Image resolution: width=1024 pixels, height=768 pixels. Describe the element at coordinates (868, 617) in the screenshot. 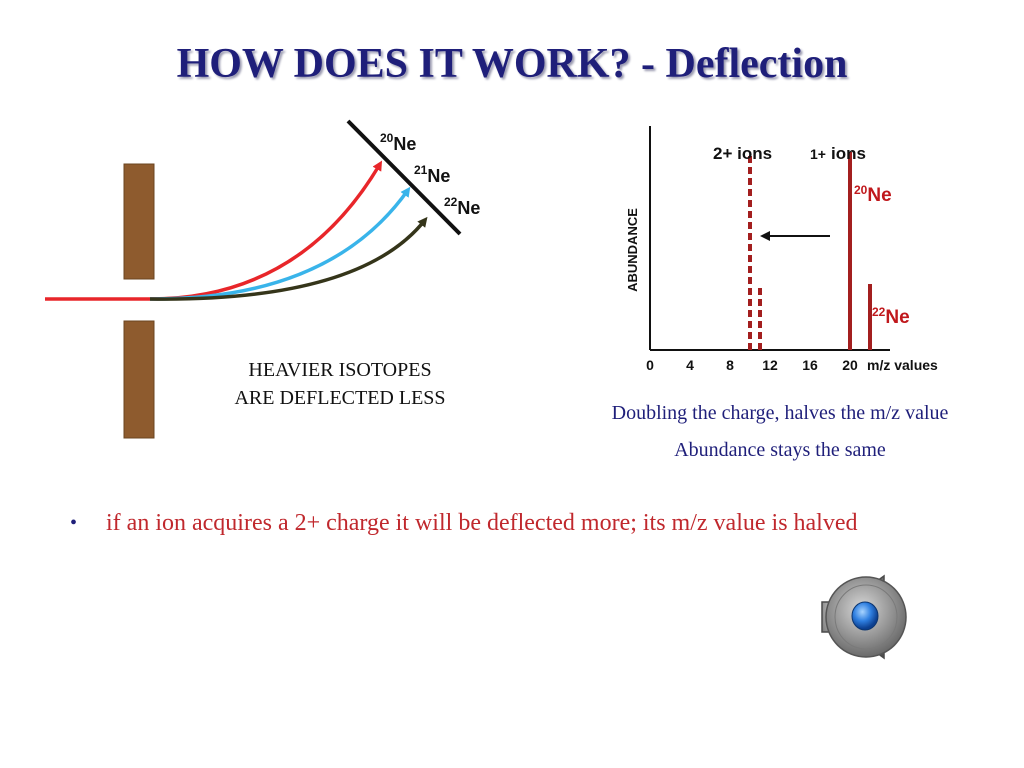

I see `speaker-icon` at that location.